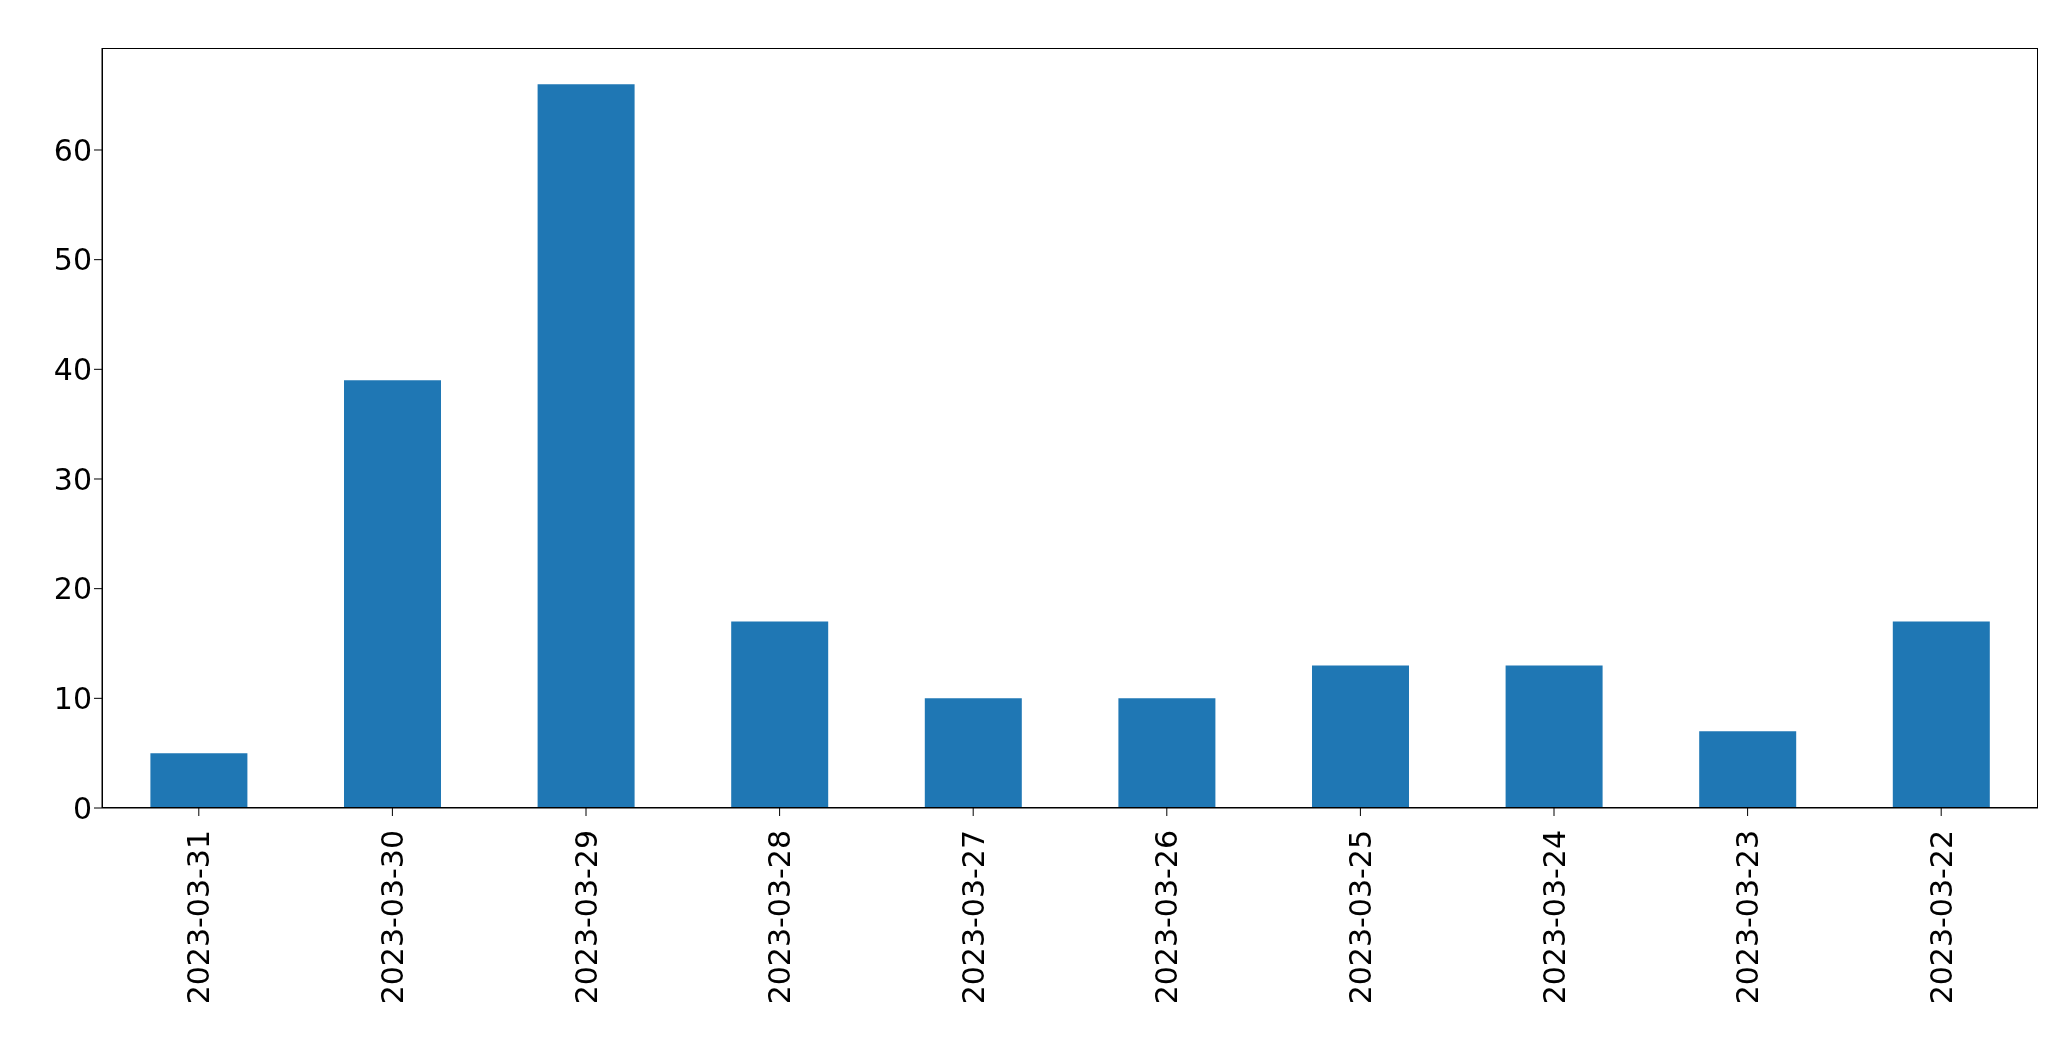 This screenshot has width=2071, height=1061. I want to click on x-tick-label: 2023-03-29, so click(586, 917).